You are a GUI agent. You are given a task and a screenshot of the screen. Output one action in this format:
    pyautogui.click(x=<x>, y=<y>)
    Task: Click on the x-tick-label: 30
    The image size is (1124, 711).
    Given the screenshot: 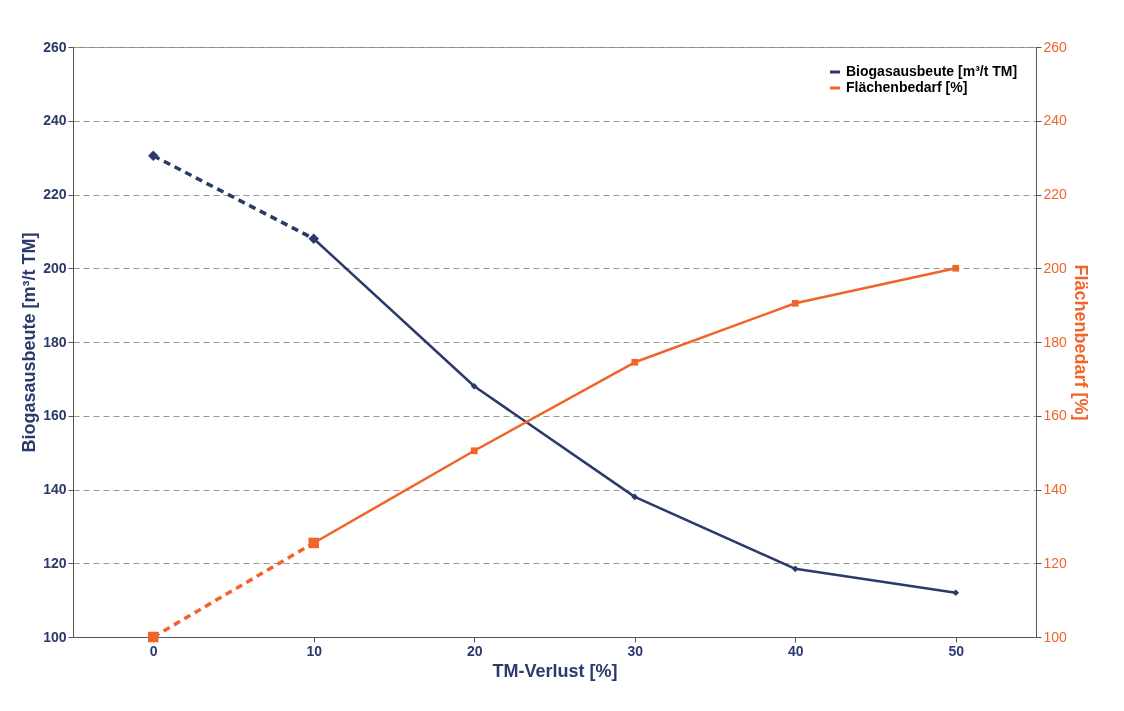 What is the action you would take?
    pyautogui.click(x=635, y=650)
    